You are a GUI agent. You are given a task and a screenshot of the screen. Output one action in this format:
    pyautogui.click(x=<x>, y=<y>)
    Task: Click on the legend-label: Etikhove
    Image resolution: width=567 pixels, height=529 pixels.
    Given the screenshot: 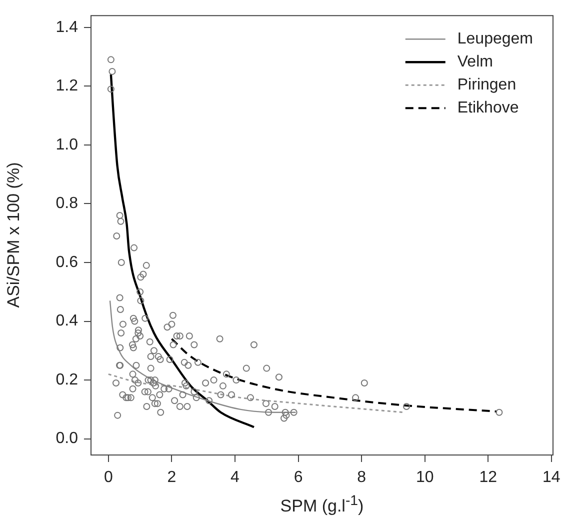 What is the action you would take?
    pyautogui.click(x=488, y=108)
    